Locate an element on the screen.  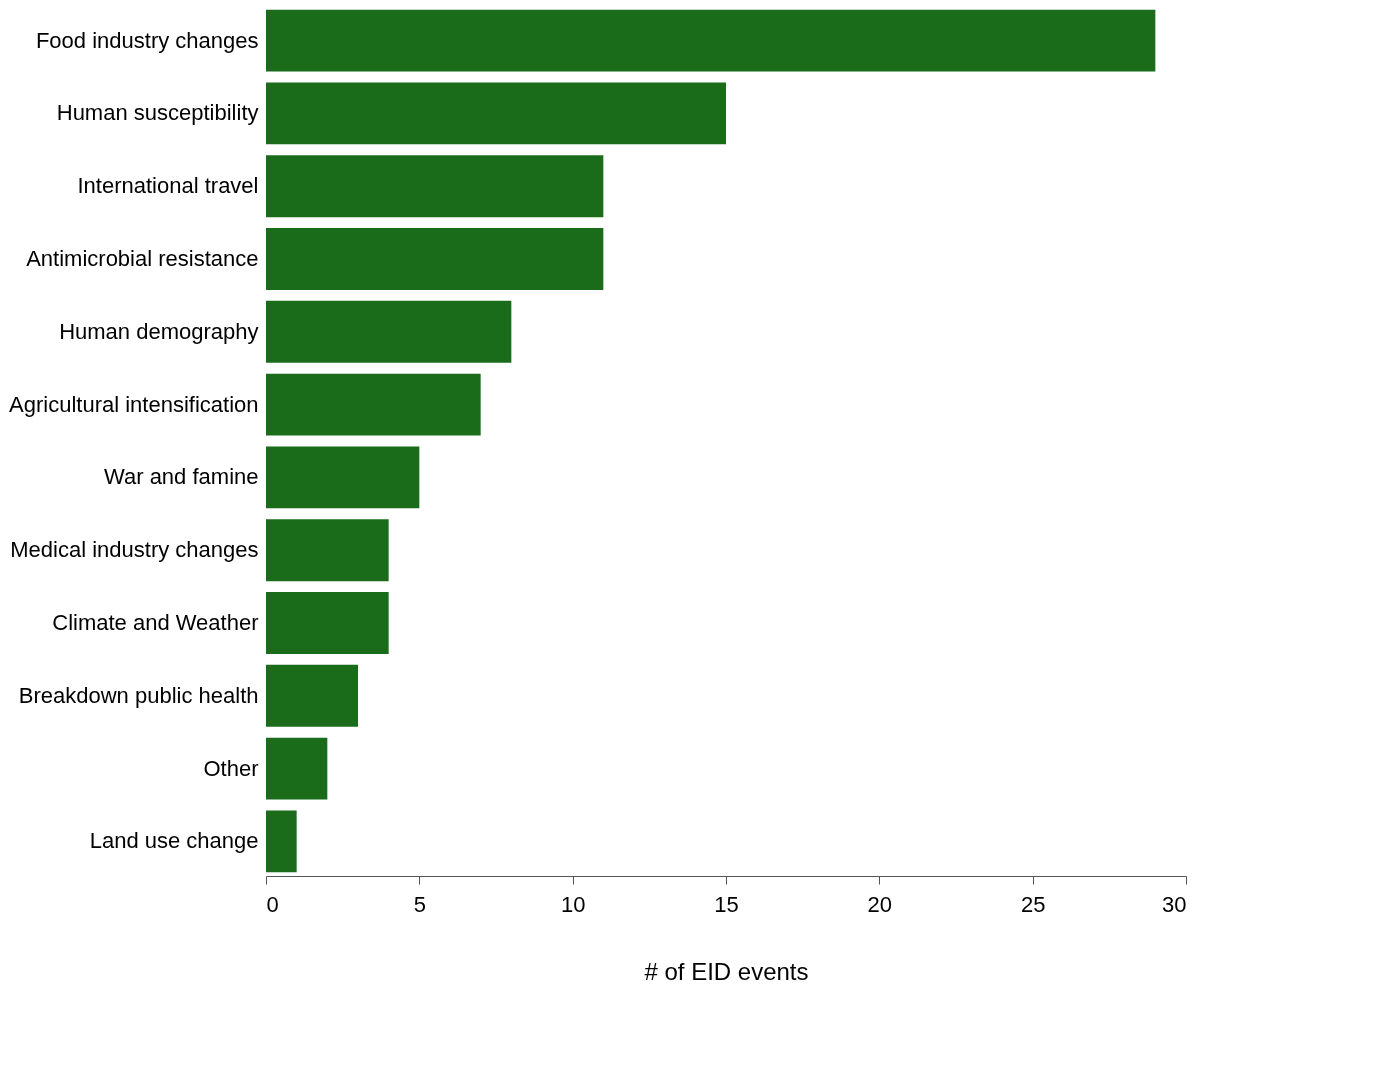
x-tick-label: 25 is located at coordinates (1033, 904).